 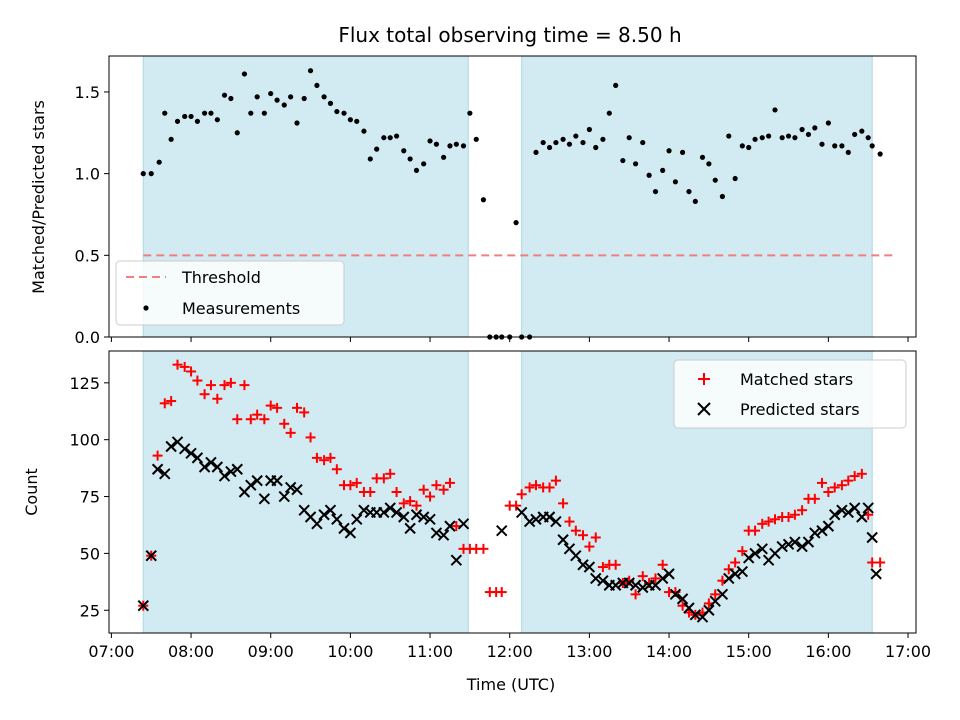 What do you see at coordinates (704, 409) in the screenshot?
I see `legend-predicted-swatch` at bounding box center [704, 409].